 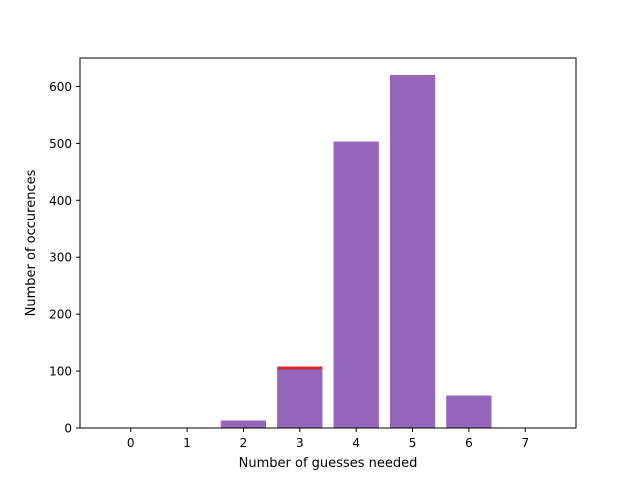 I want to click on x-tick-label: 3, so click(x=300, y=443).